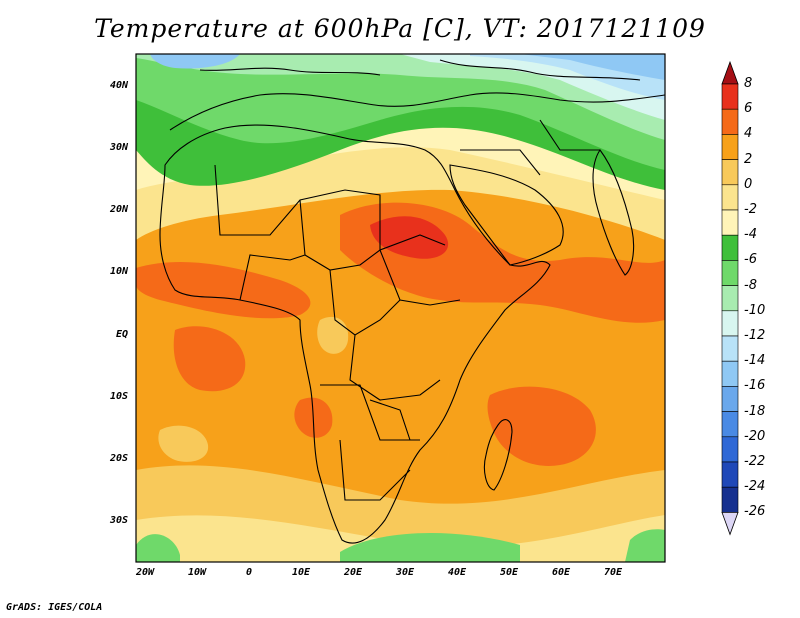 Image resolution: width=800 pixels, height=618 pixels. What do you see at coordinates (730, 524) in the screenshot?
I see `colorbar-bottom-arrow` at bounding box center [730, 524].